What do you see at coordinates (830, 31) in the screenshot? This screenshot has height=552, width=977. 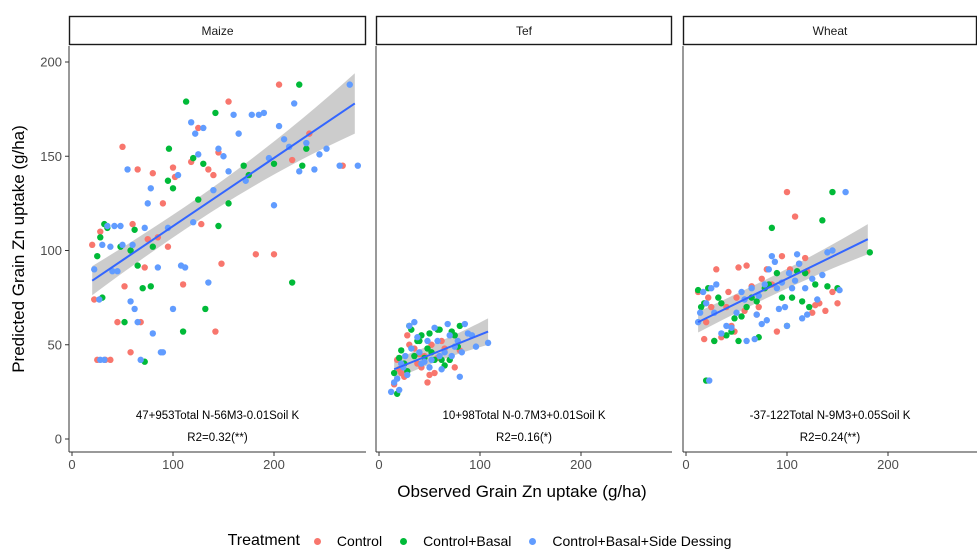 I see `strip-label-wheat: Wheat` at bounding box center [830, 31].